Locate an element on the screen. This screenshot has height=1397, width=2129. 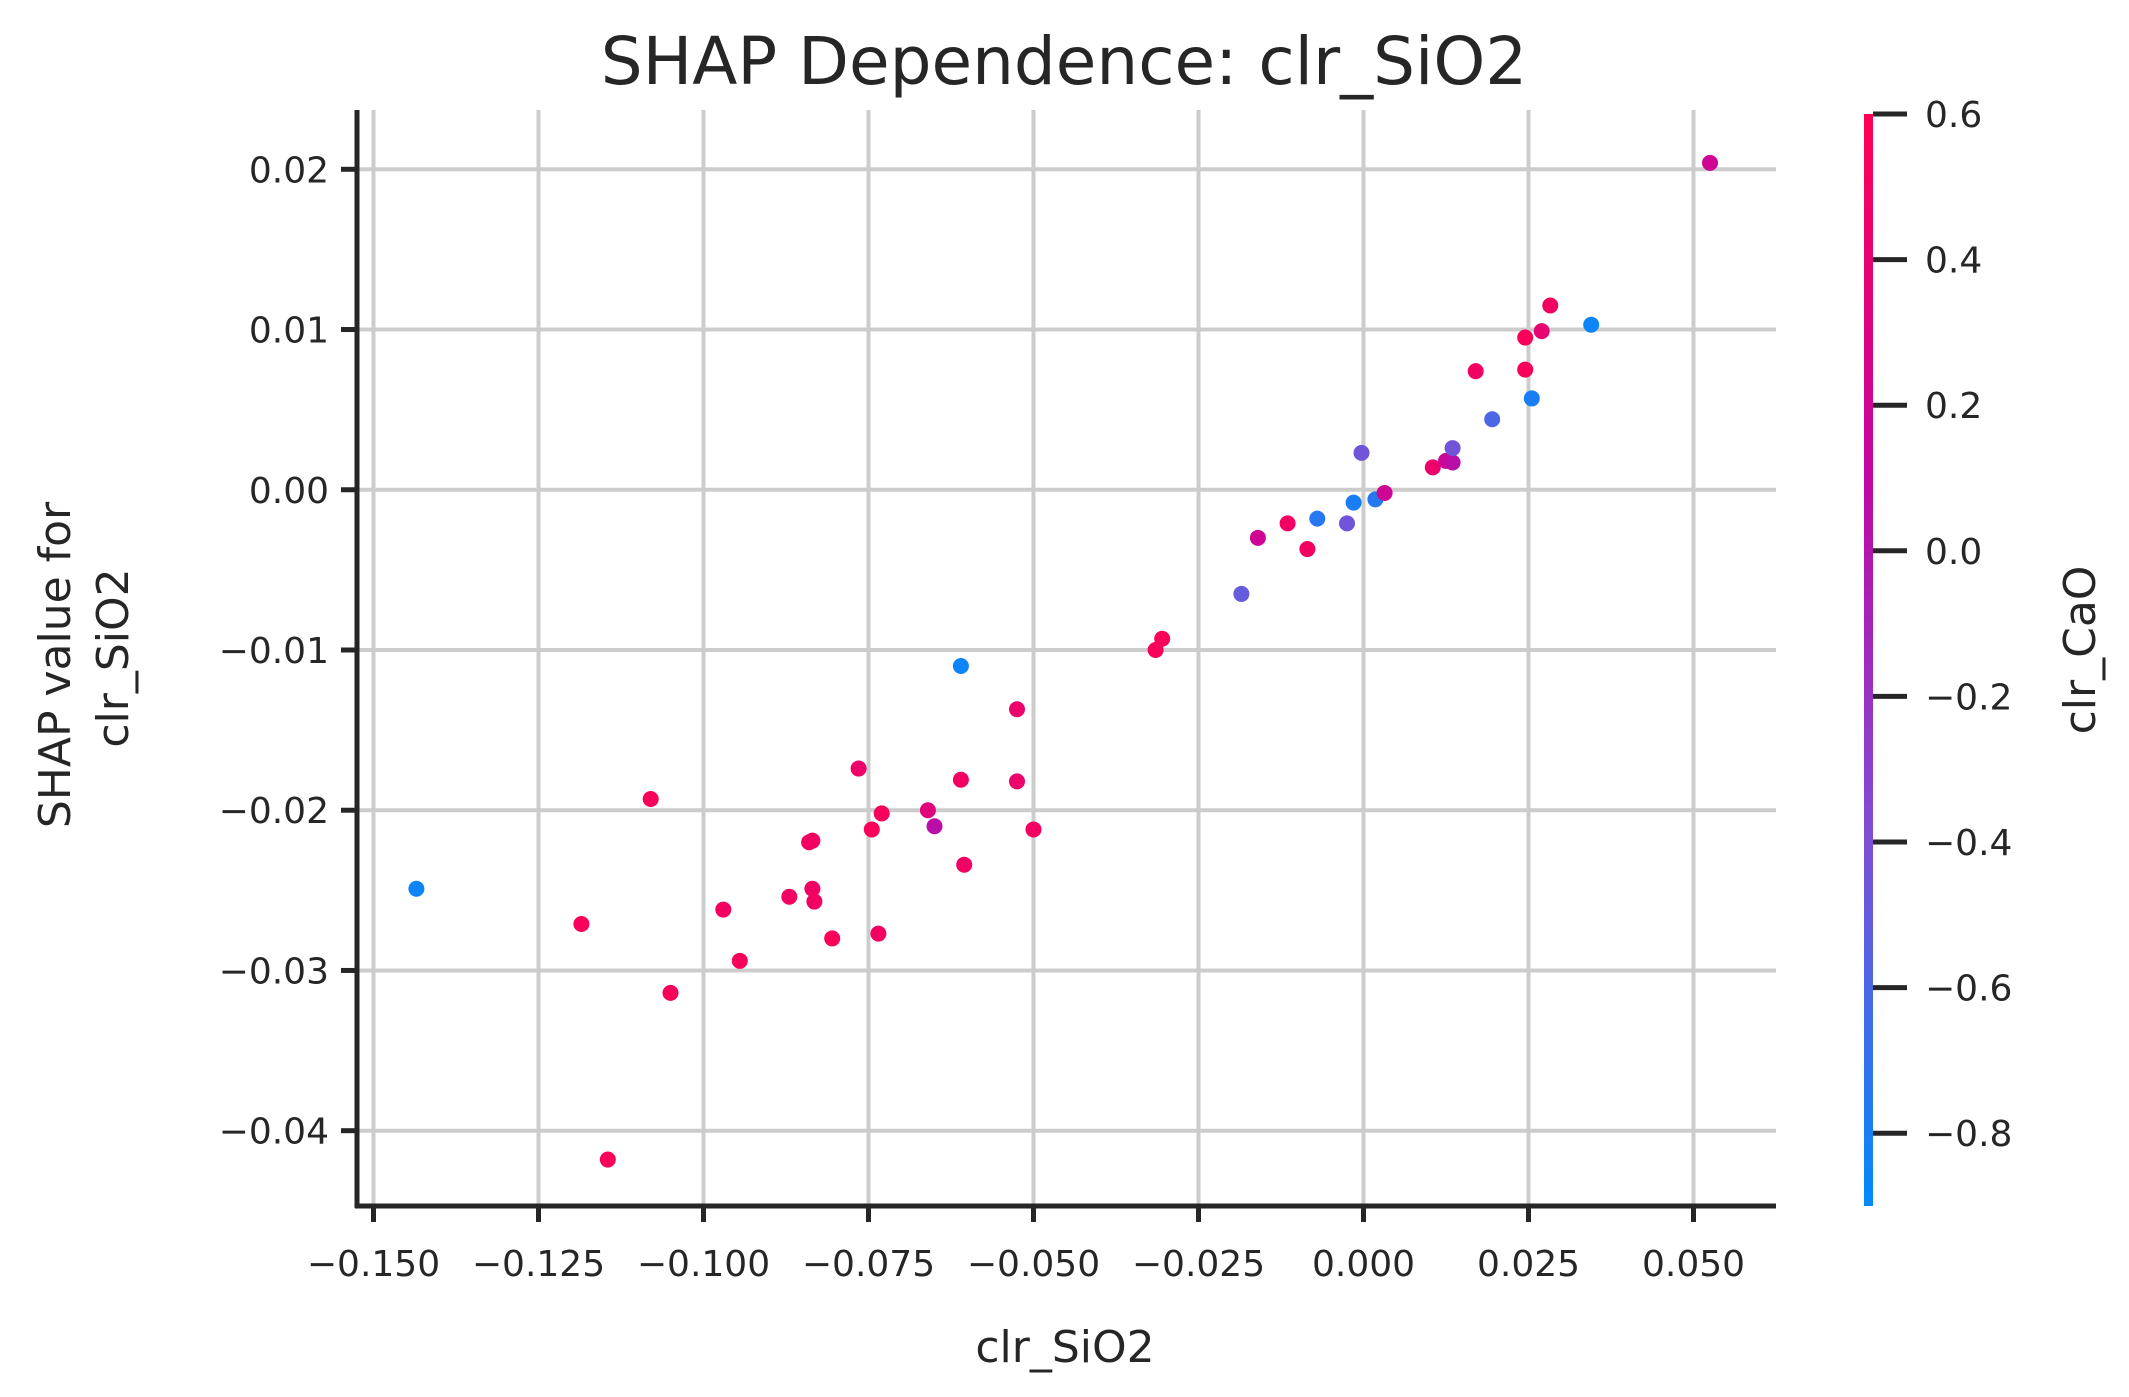
colorbar-tick-label: −0.8 is located at coordinates (1968, 1134).